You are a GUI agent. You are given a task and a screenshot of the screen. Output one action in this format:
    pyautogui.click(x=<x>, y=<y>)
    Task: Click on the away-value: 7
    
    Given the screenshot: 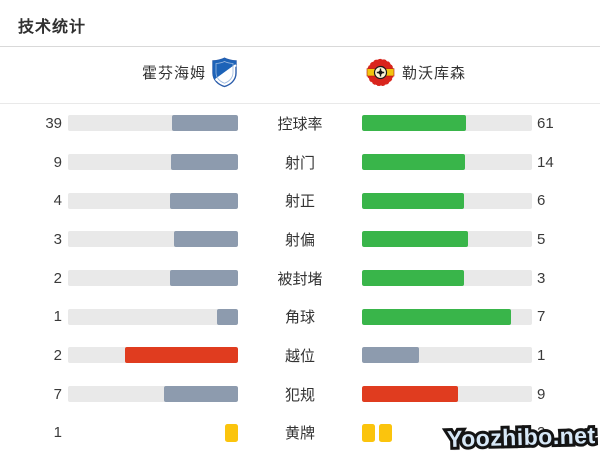 What is the action you would take?
    pyautogui.click(x=541, y=317)
    